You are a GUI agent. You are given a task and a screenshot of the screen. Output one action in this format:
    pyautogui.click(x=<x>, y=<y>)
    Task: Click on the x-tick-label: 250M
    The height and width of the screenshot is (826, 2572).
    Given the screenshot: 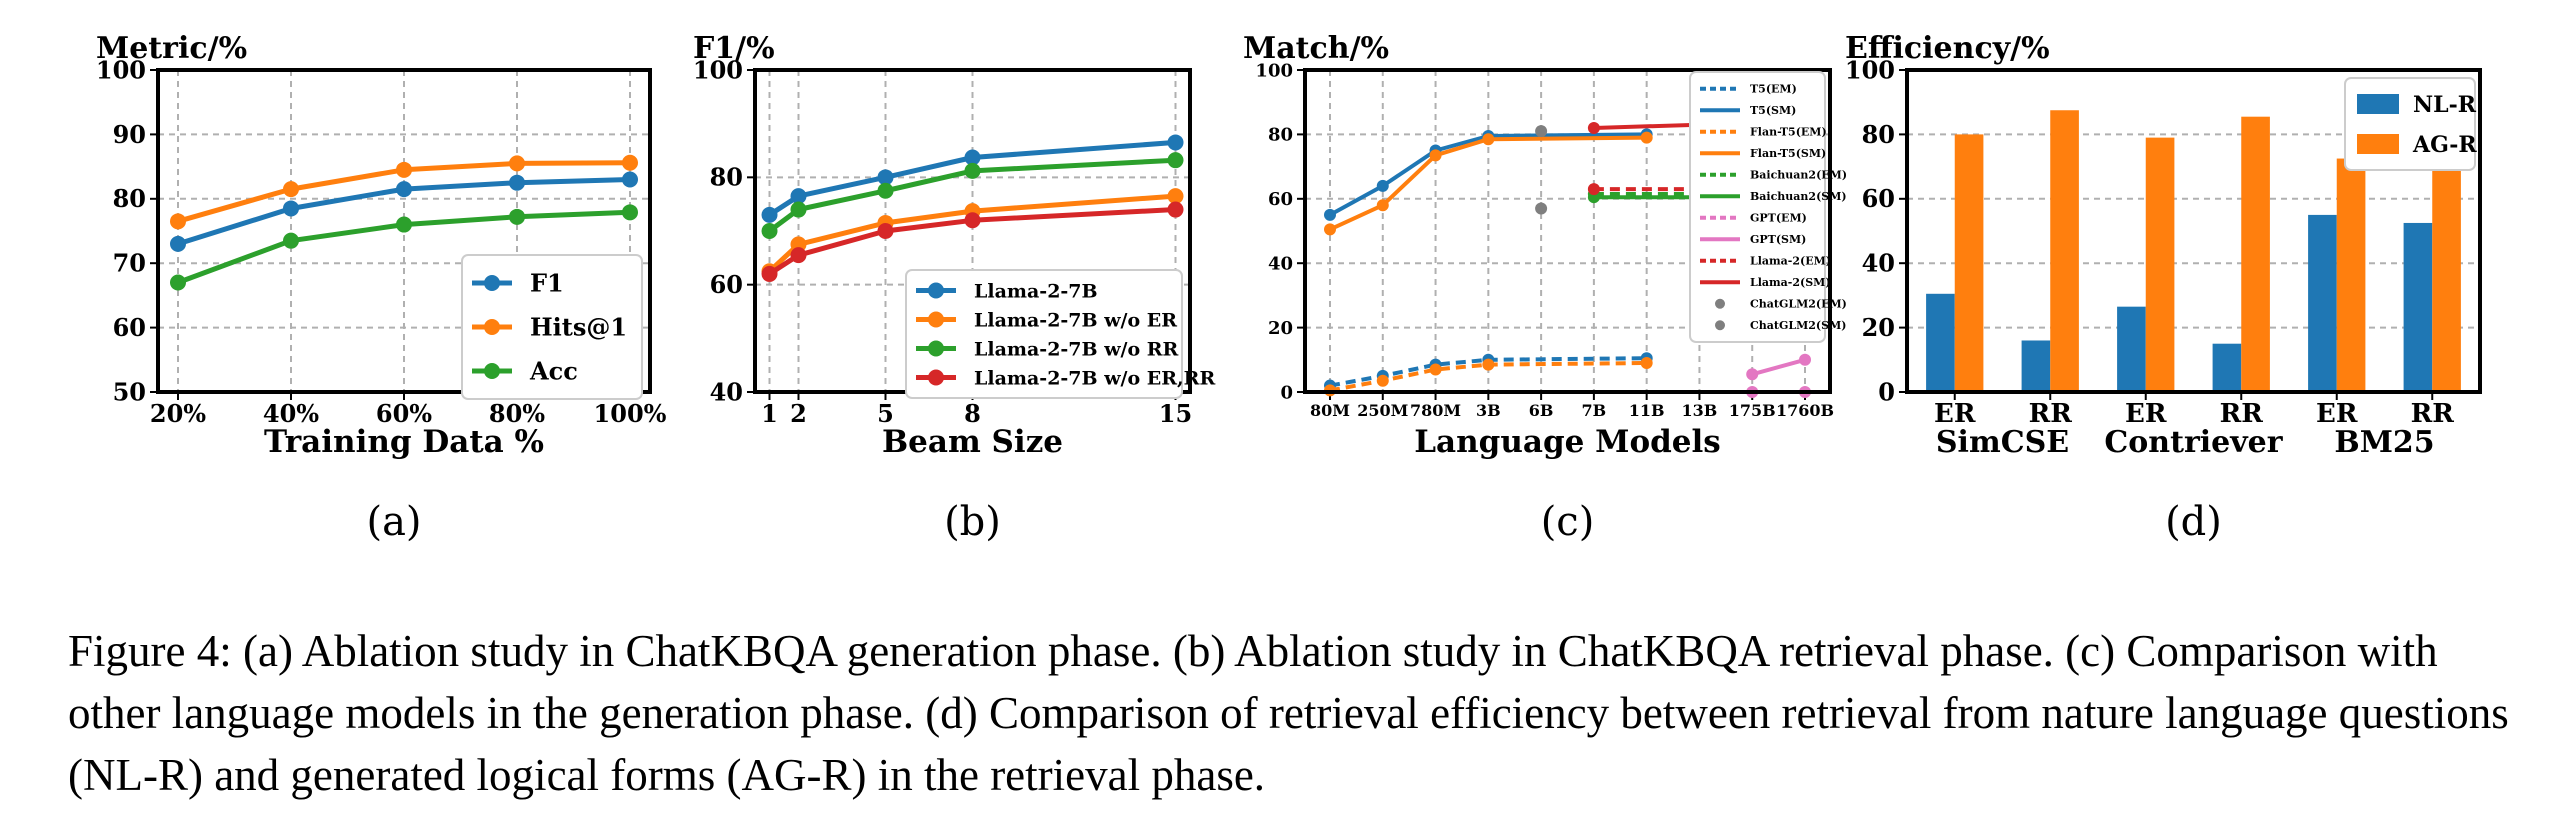 What is the action you would take?
    pyautogui.click(x=1382, y=410)
    